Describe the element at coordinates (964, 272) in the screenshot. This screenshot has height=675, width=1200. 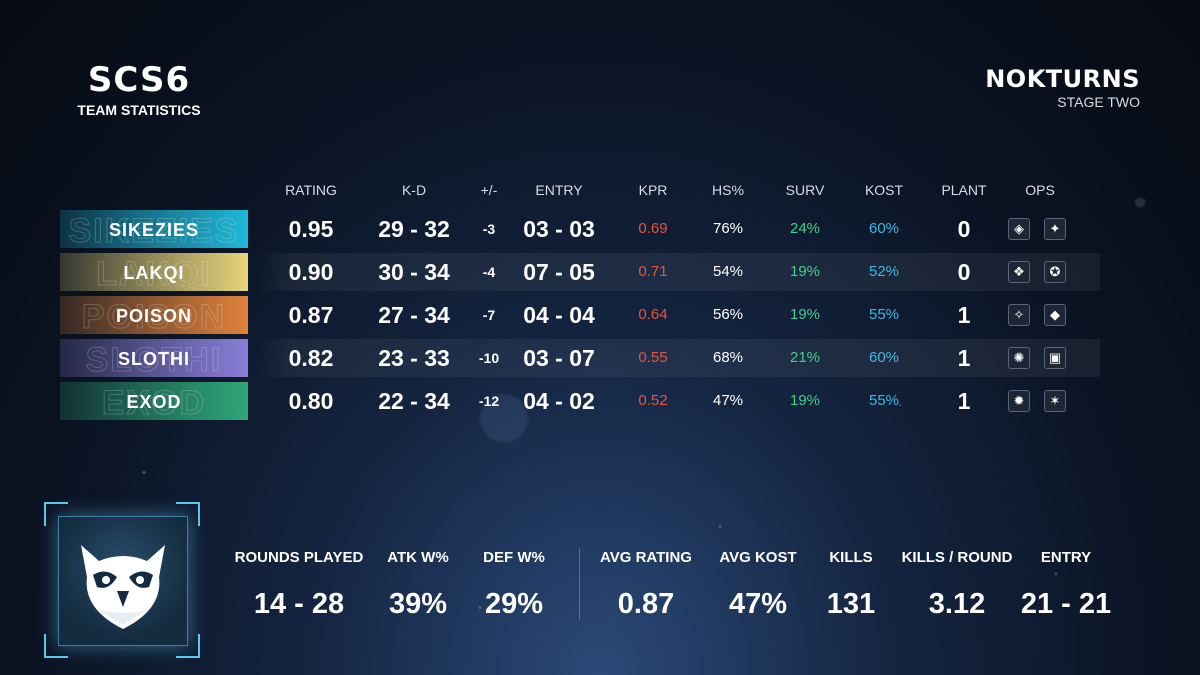
I see `player-plants: 0` at that location.